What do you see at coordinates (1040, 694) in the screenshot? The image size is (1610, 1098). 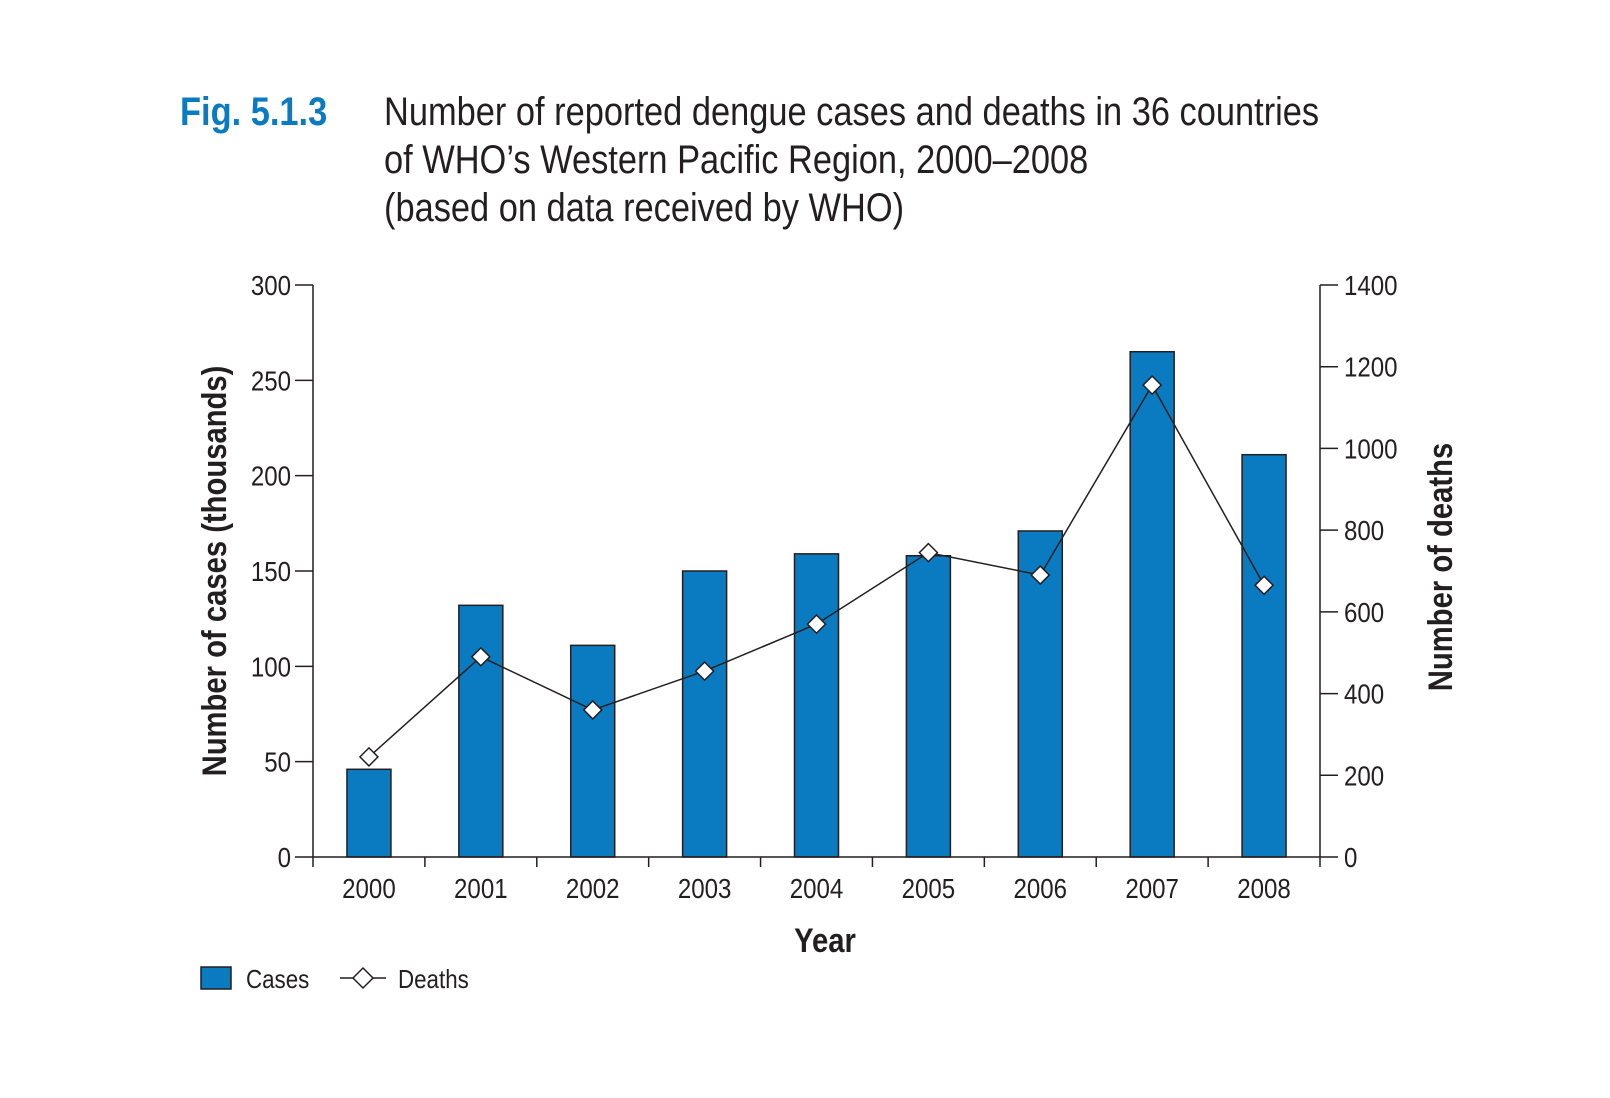 I see `bar-cases-2006` at bounding box center [1040, 694].